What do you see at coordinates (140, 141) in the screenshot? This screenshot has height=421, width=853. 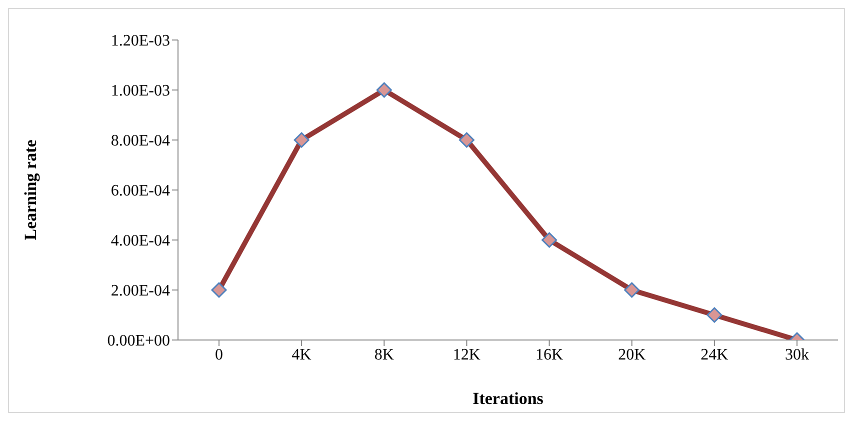 I see `y-tick-label: 8.00E-04` at bounding box center [140, 141].